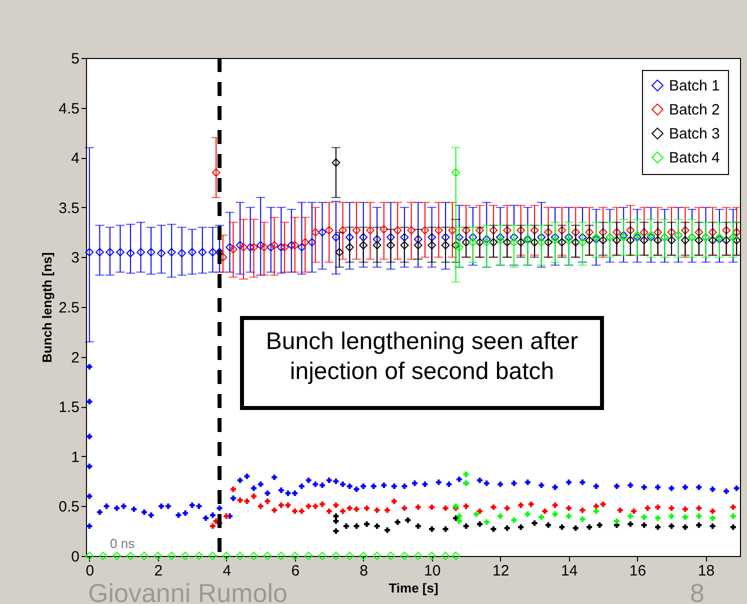 The image size is (747, 604). Describe the element at coordinates (694, 134) in the screenshot. I see `legend-label: Batch 3` at that location.